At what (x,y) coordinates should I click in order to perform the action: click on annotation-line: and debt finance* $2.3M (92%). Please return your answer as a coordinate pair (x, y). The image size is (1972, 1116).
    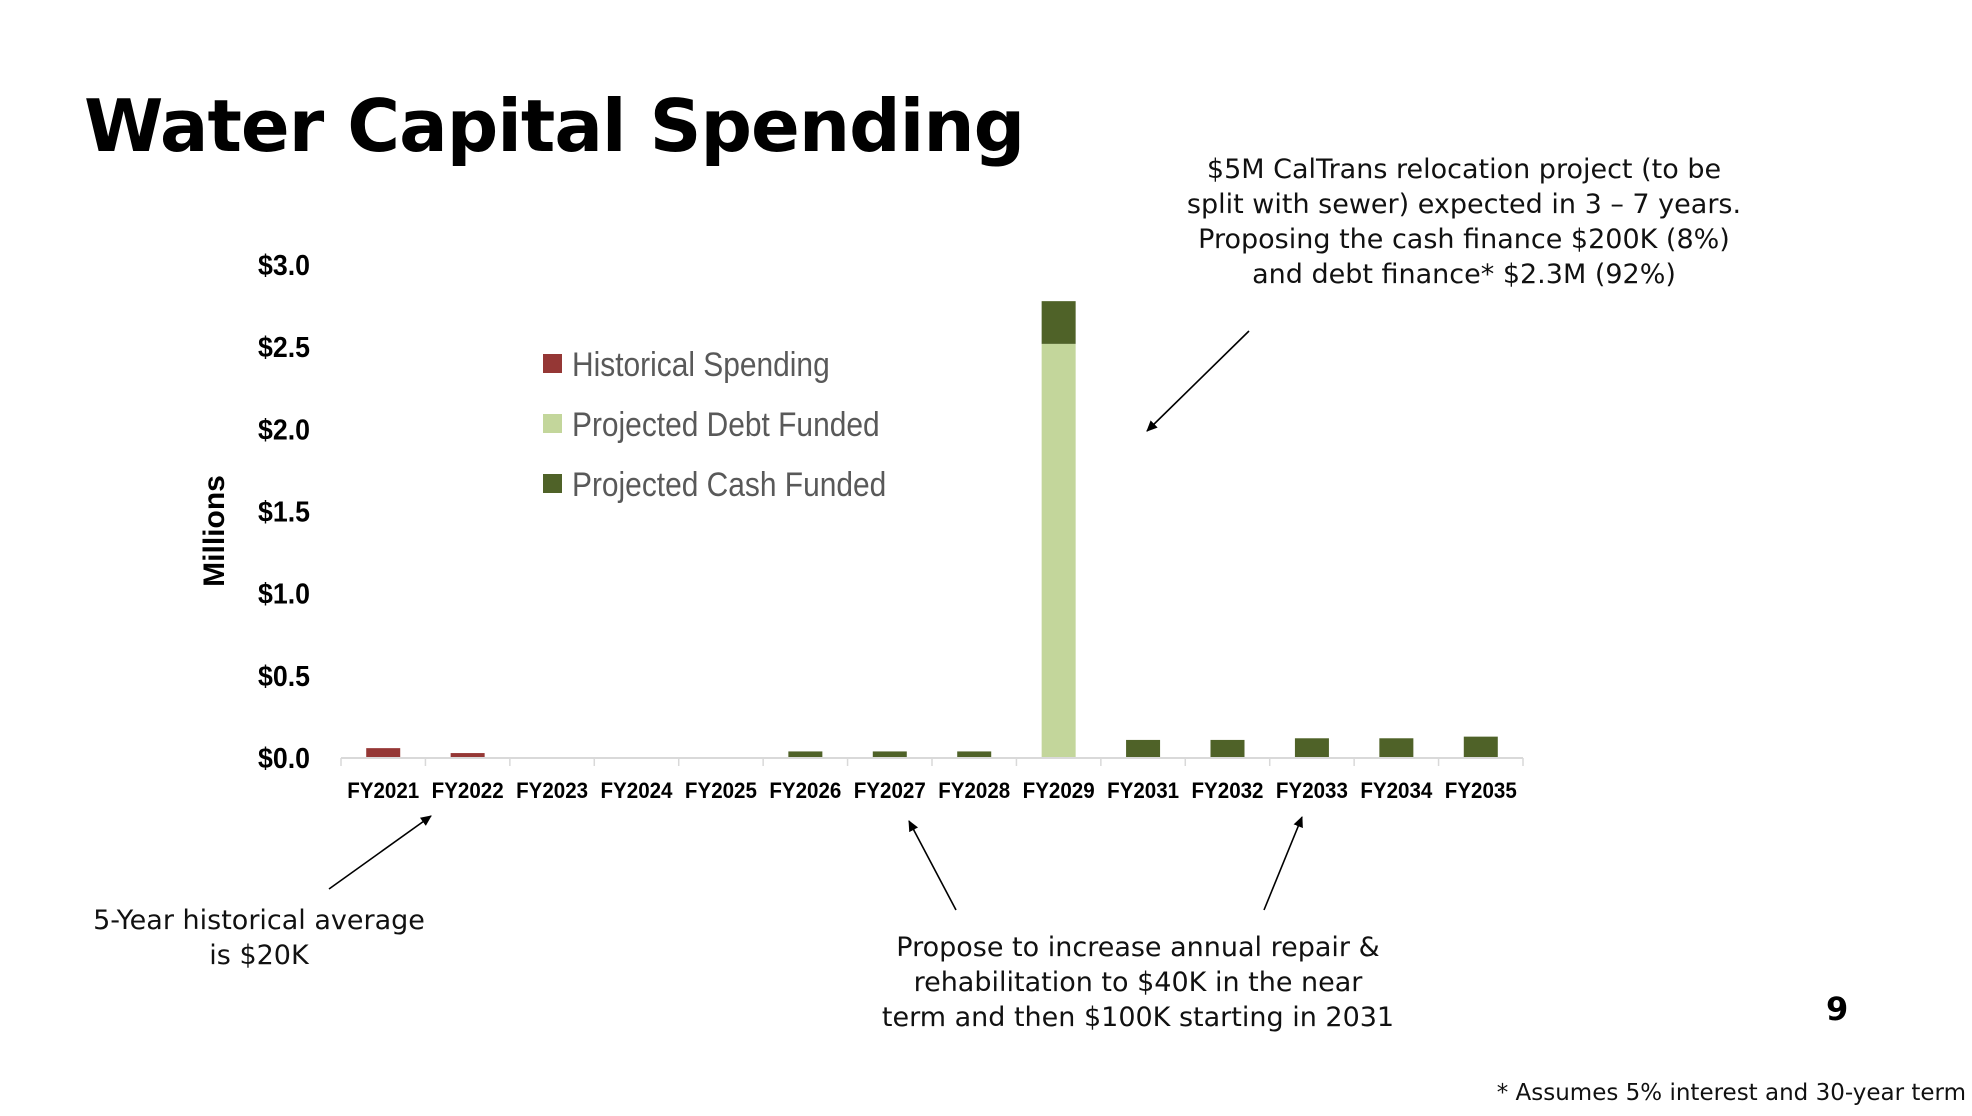
    Looking at the image, I should click on (1464, 274).